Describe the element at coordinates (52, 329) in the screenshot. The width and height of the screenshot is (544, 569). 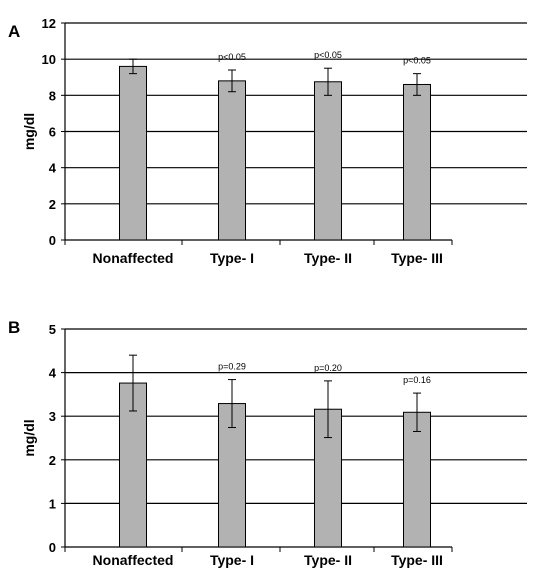
I see `y-tick-label: 5` at that location.